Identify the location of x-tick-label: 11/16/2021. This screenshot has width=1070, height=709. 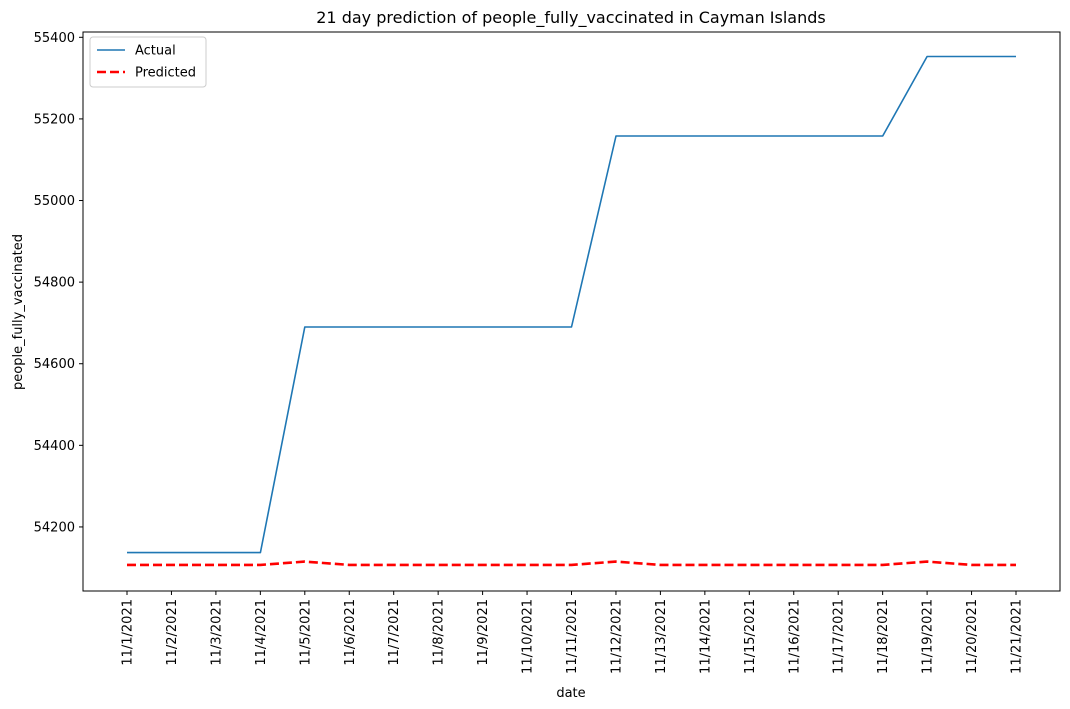
(794, 636).